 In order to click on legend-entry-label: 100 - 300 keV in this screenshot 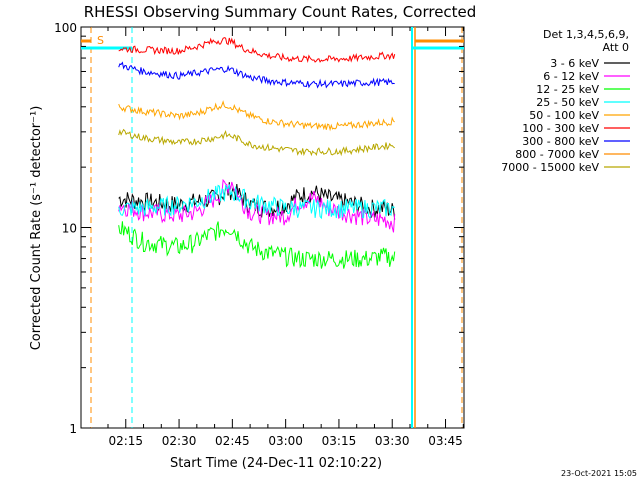, I will do `click(560, 128)`.